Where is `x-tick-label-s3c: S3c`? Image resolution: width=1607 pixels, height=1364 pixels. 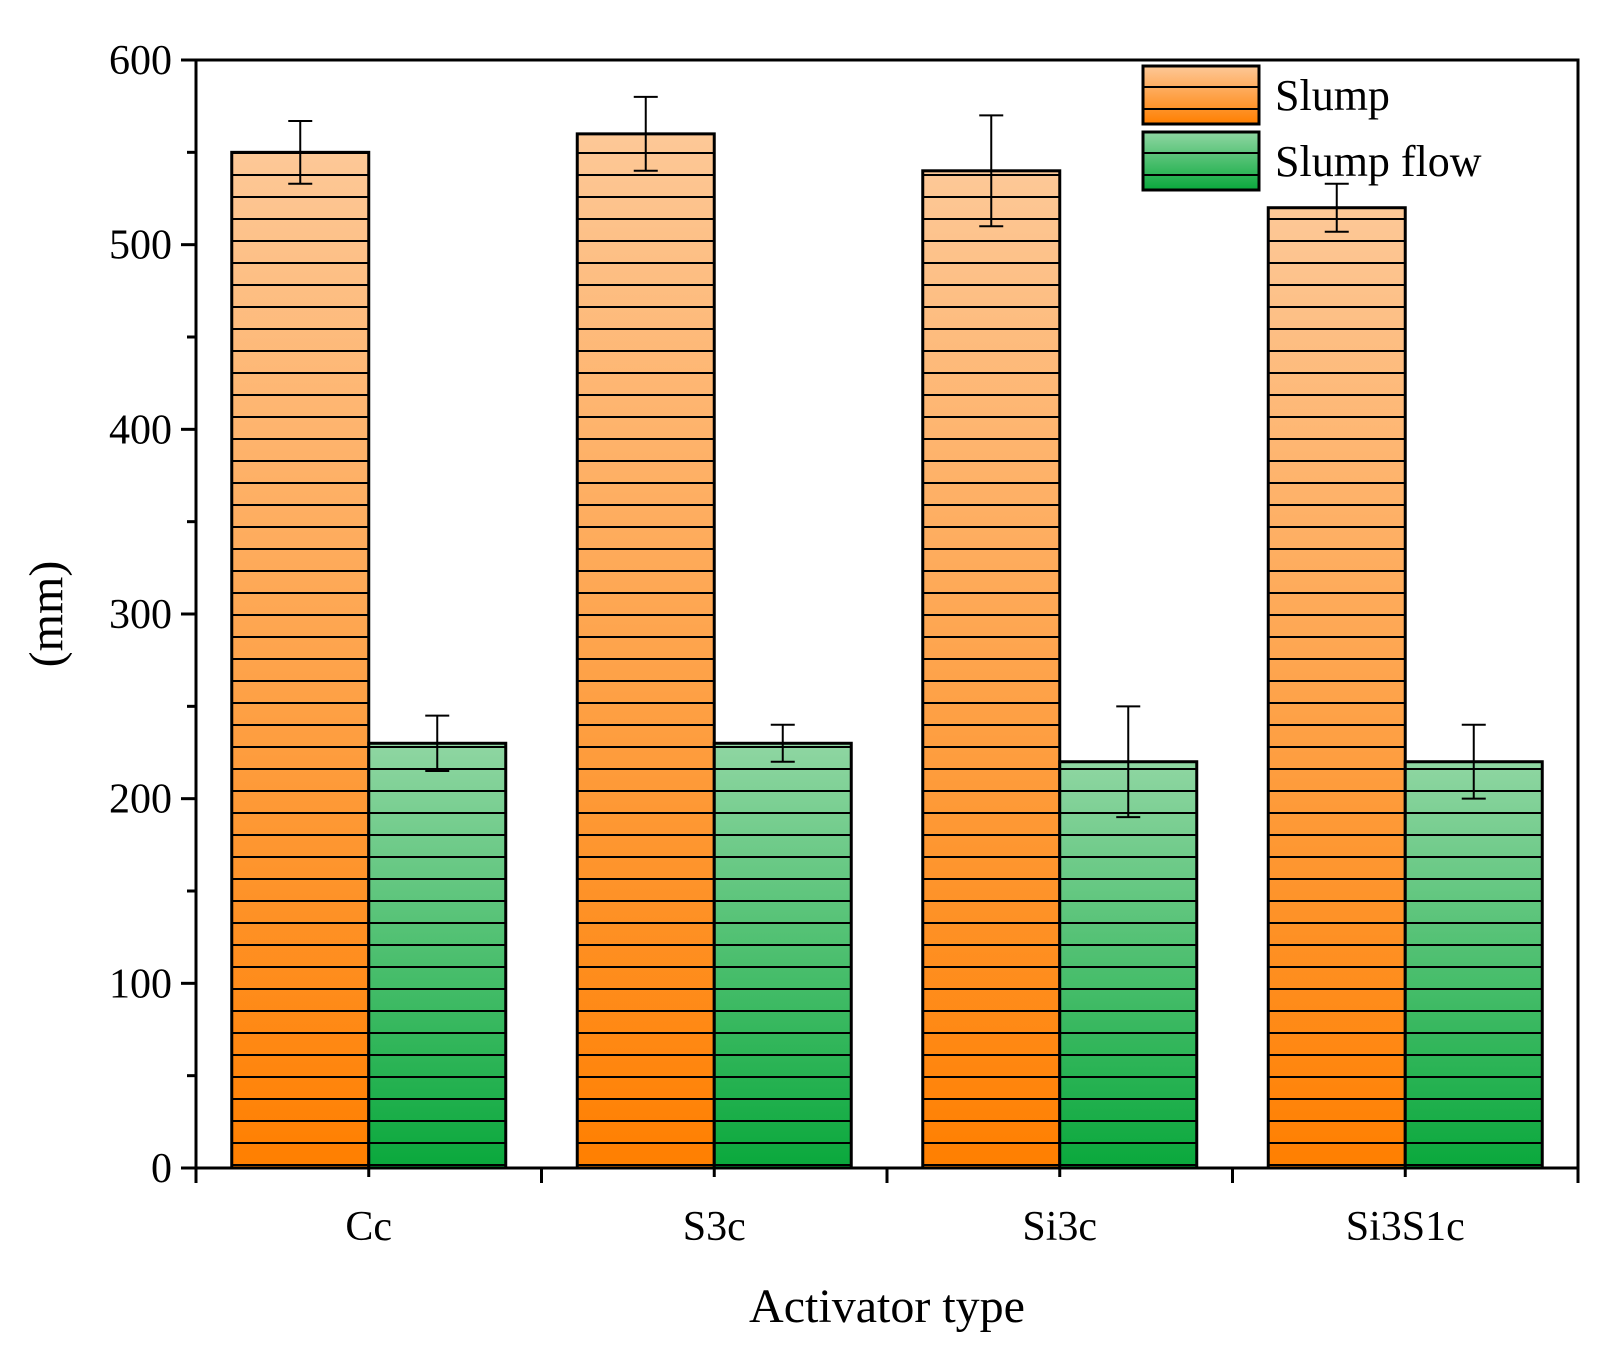 x-tick-label-s3c: S3c is located at coordinates (714, 1227).